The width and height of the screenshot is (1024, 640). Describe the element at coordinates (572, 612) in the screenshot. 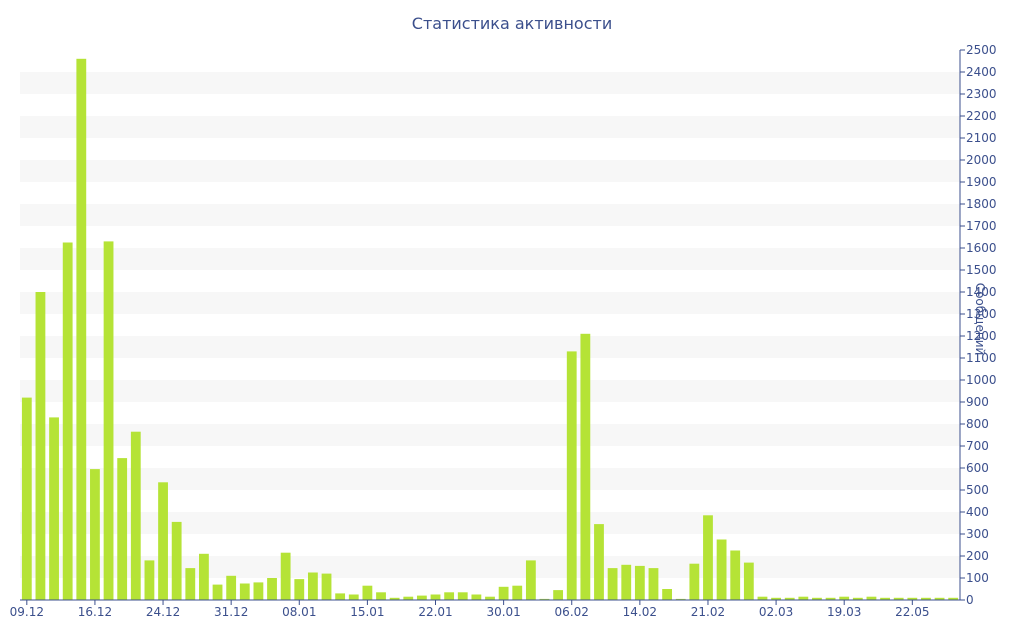

I see `x-tick-label: 06.02` at that location.